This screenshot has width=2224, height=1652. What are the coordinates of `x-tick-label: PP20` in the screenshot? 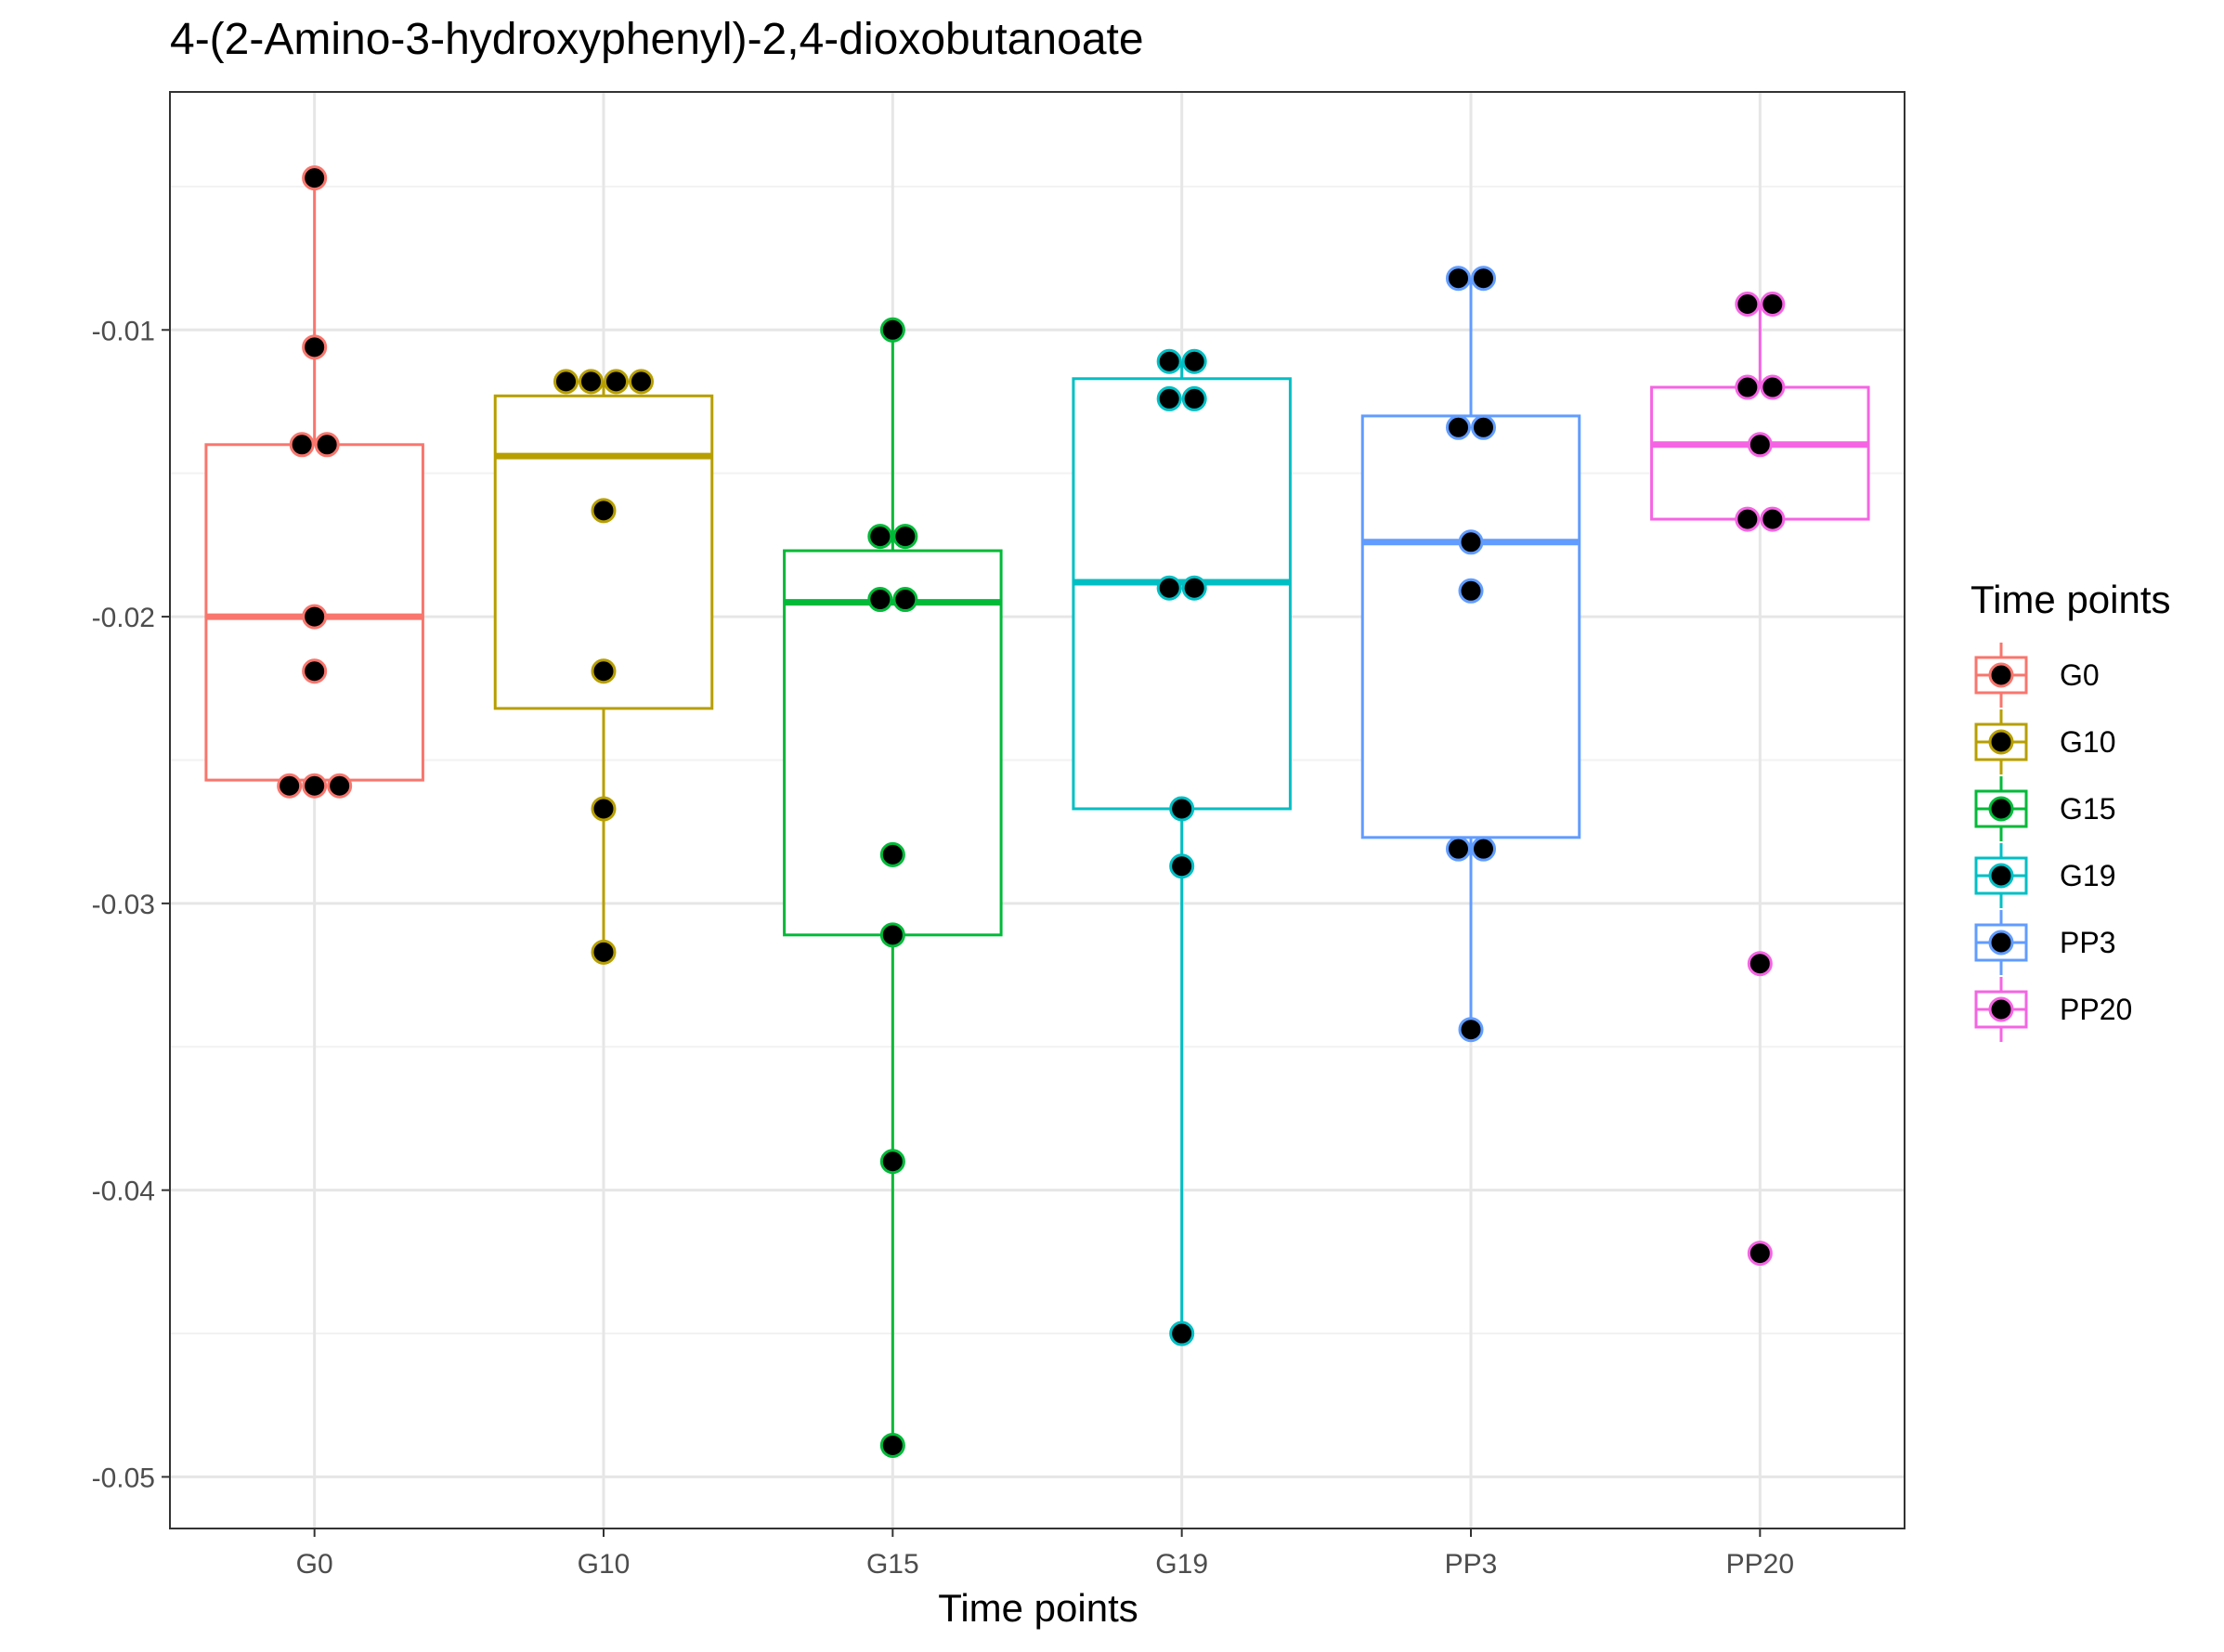 It's located at (1760, 1565).